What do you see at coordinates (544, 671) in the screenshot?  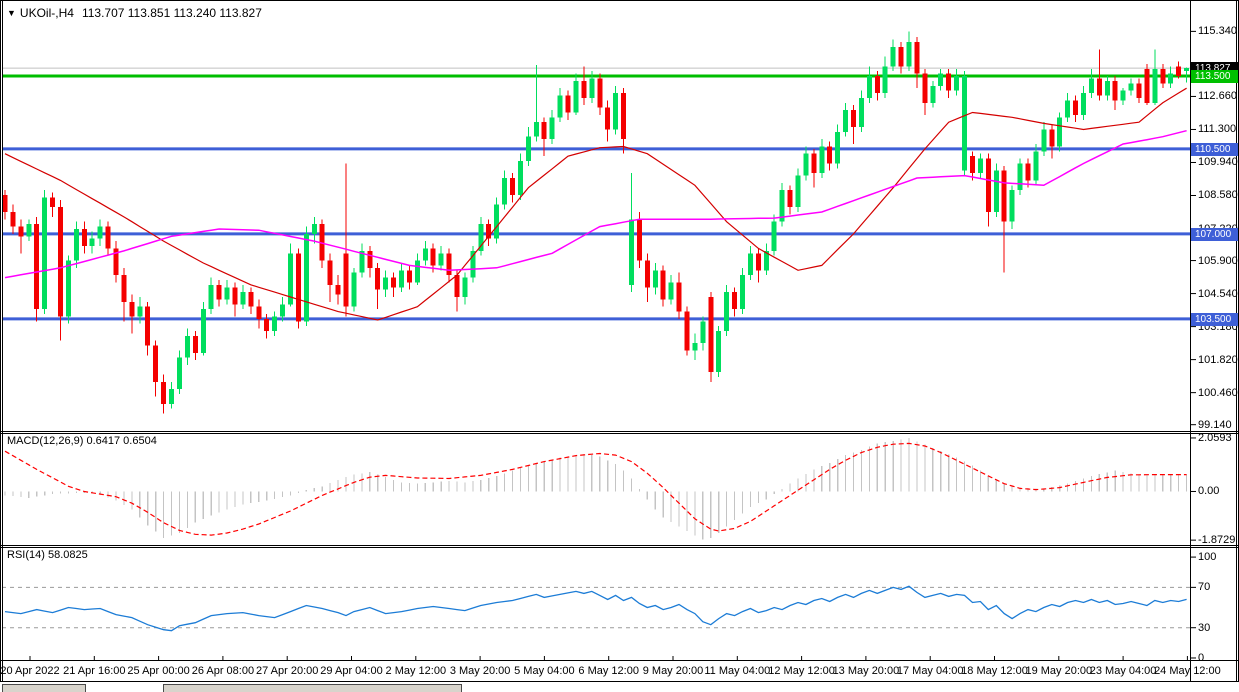 I see `time-axis-label: 5 May 04:00` at bounding box center [544, 671].